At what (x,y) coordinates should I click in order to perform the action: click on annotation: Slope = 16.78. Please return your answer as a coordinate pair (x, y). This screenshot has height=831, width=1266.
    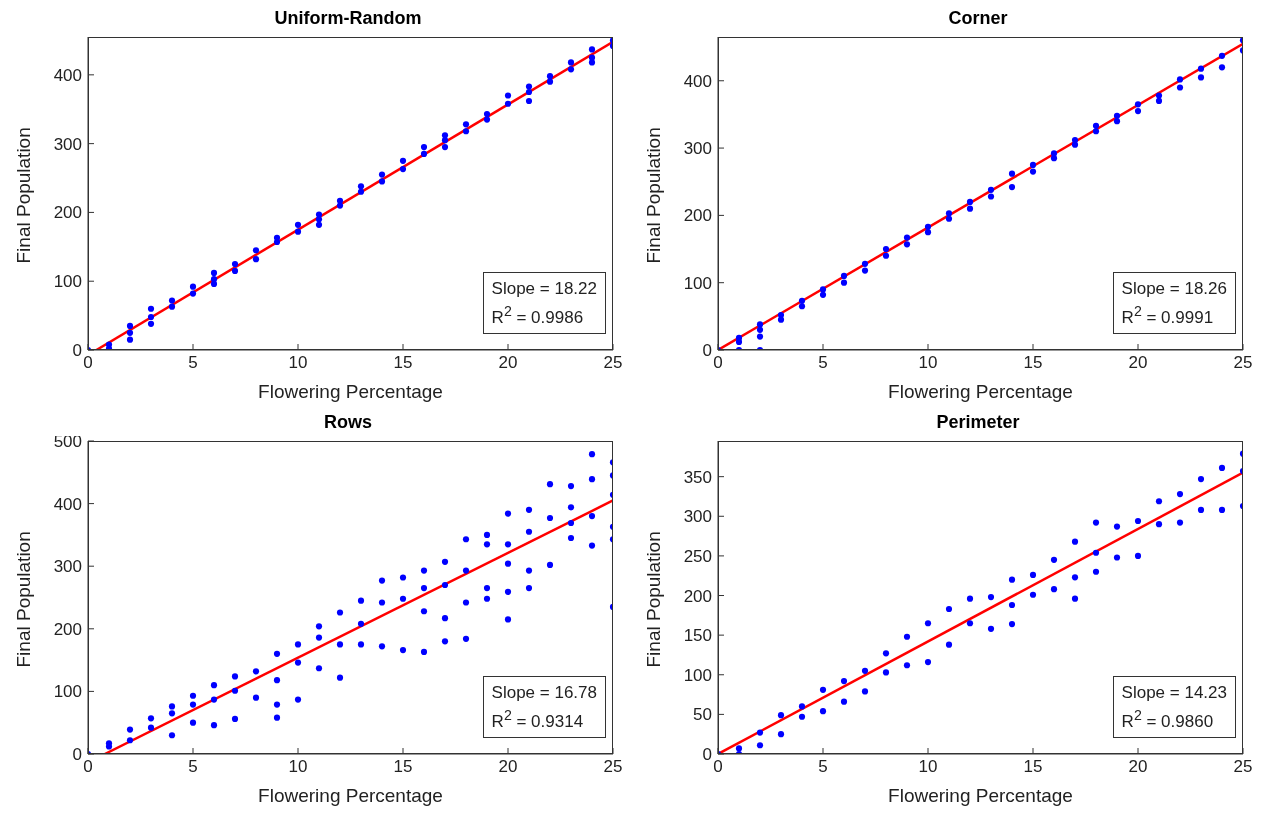
    Looking at the image, I should click on (544, 693).